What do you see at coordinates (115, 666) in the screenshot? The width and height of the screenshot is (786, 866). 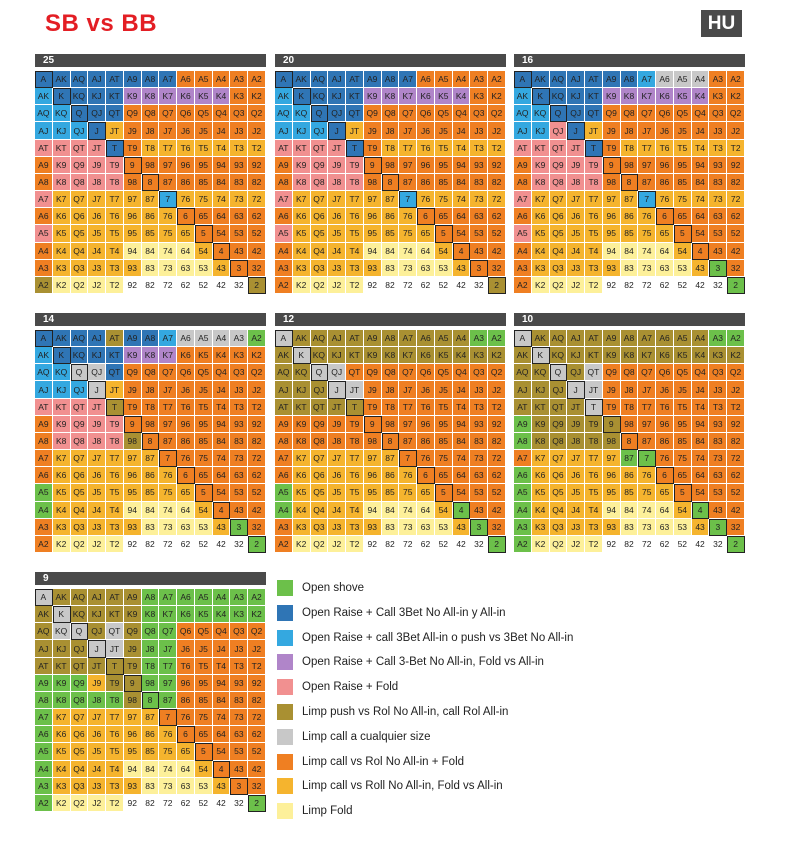 I see `pair-cell: T` at bounding box center [115, 666].